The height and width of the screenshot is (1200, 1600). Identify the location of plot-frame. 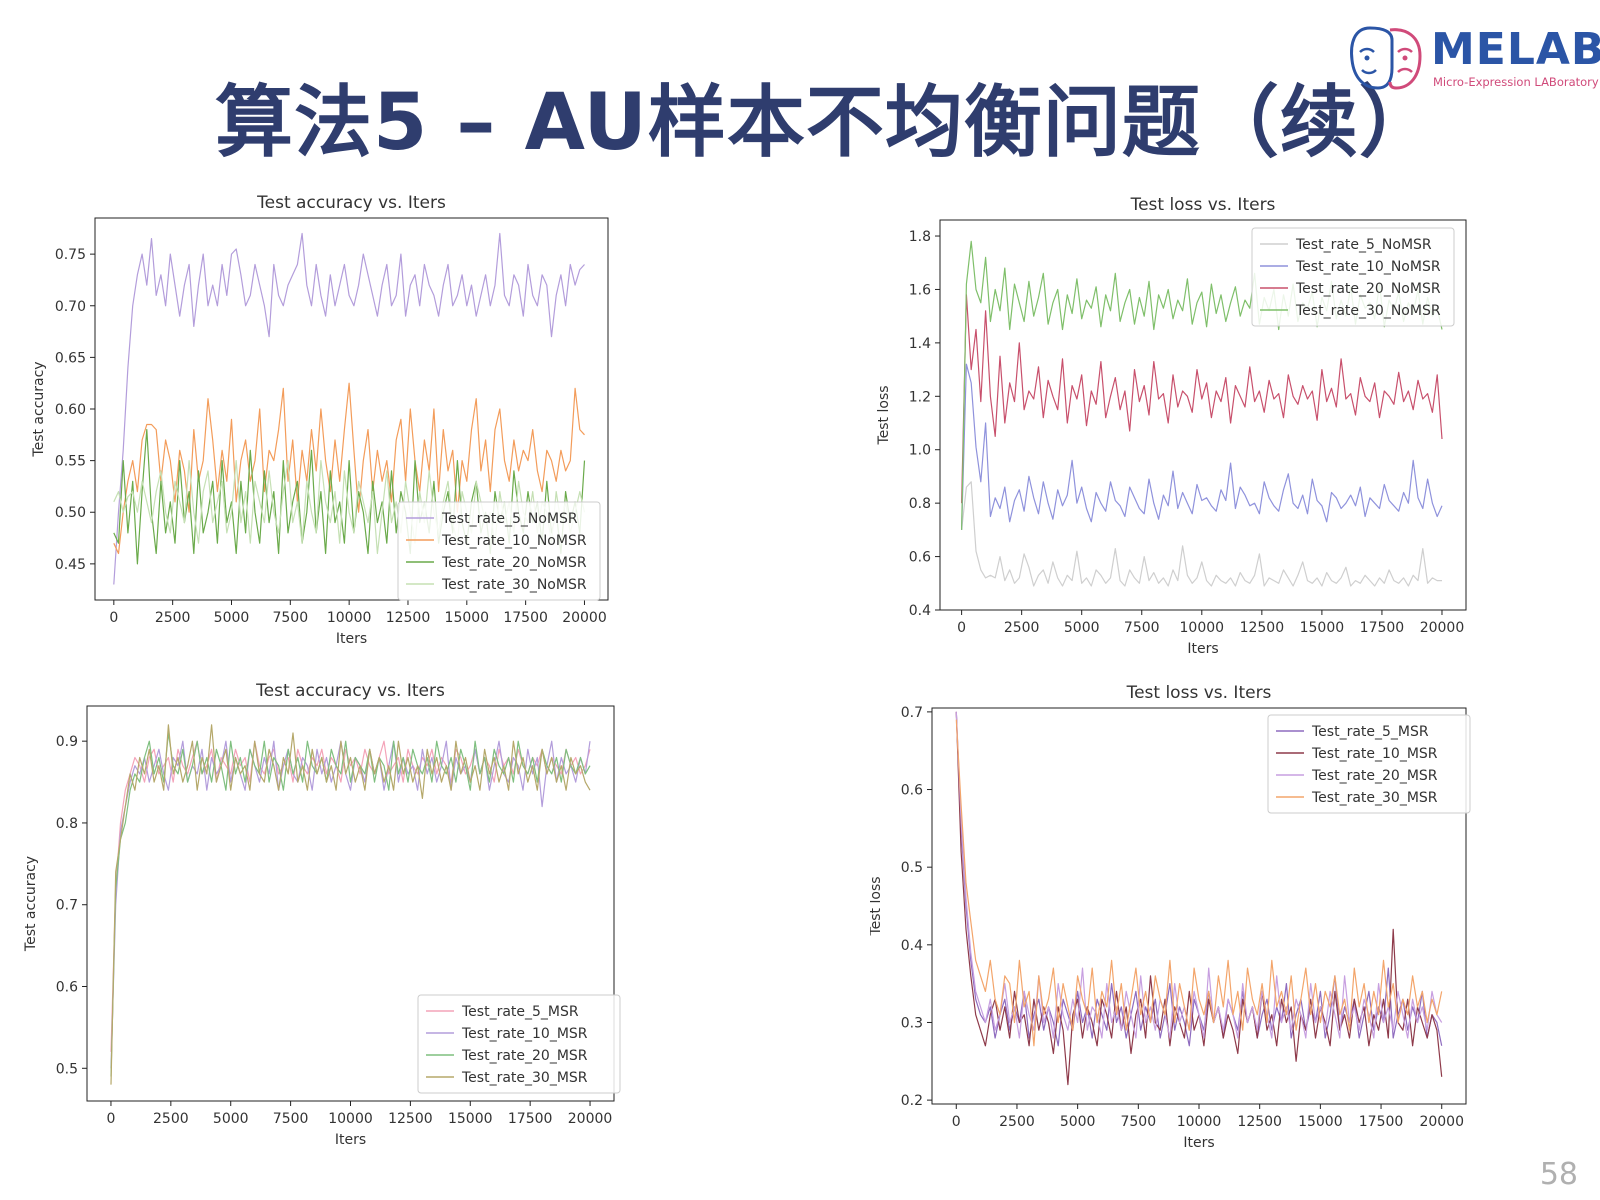
(1203, 415).